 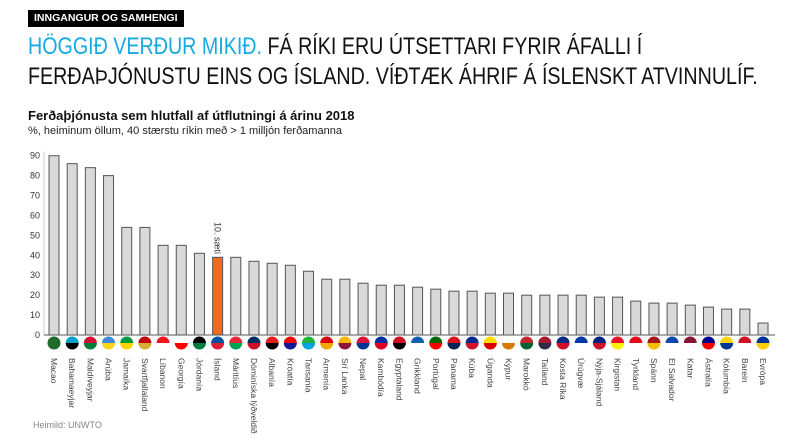 What do you see at coordinates (654, 370) in the screenshot?
I see `category-label: Spánn` at bounding box center [654, 370].